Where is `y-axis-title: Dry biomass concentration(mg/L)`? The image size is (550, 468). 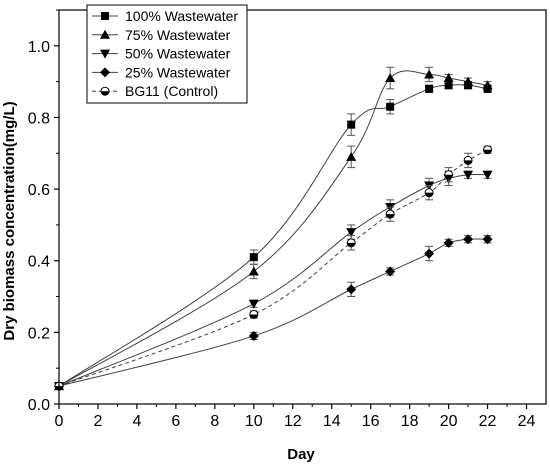 y-axis-title: Dry biomass concentration(mg/L) is located at coordinates (9, 220).